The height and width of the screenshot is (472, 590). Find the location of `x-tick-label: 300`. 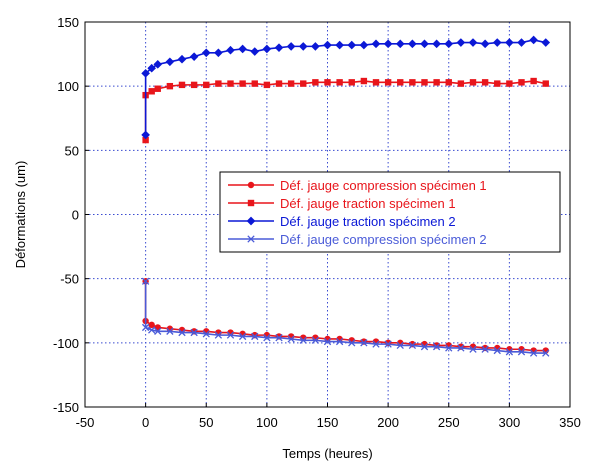

x-tick-label: 300 is located at coordinates (510, 422).